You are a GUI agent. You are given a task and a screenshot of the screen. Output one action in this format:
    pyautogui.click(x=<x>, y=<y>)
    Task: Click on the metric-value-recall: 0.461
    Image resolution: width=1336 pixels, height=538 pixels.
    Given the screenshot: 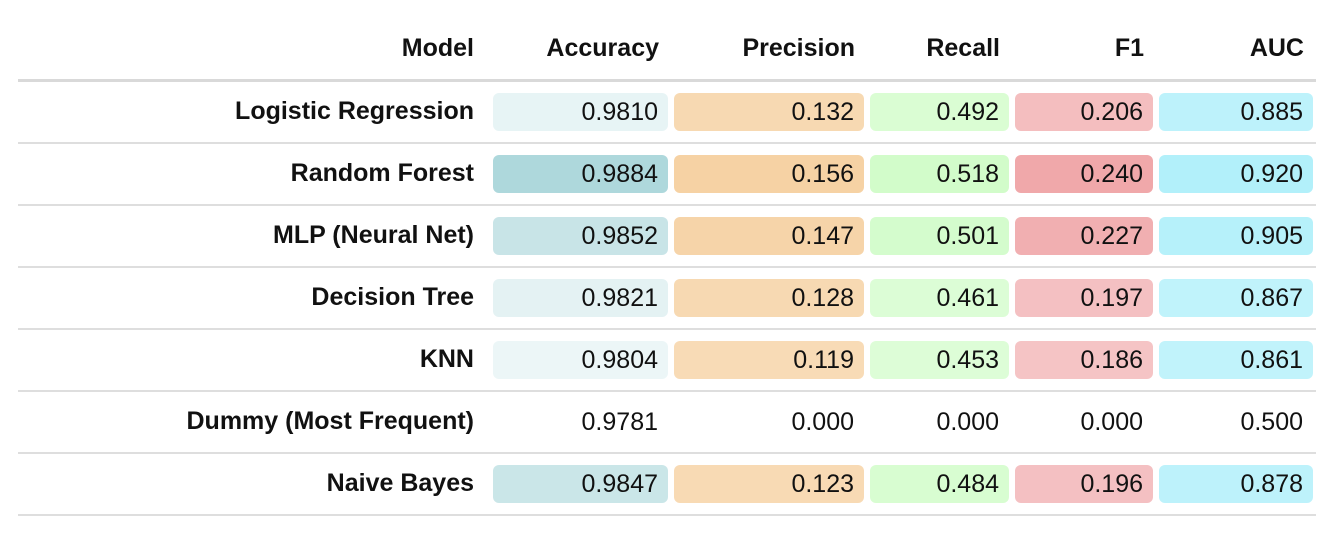 What is the action you would take?
    pyautogui.click(x=939, y=297)
    